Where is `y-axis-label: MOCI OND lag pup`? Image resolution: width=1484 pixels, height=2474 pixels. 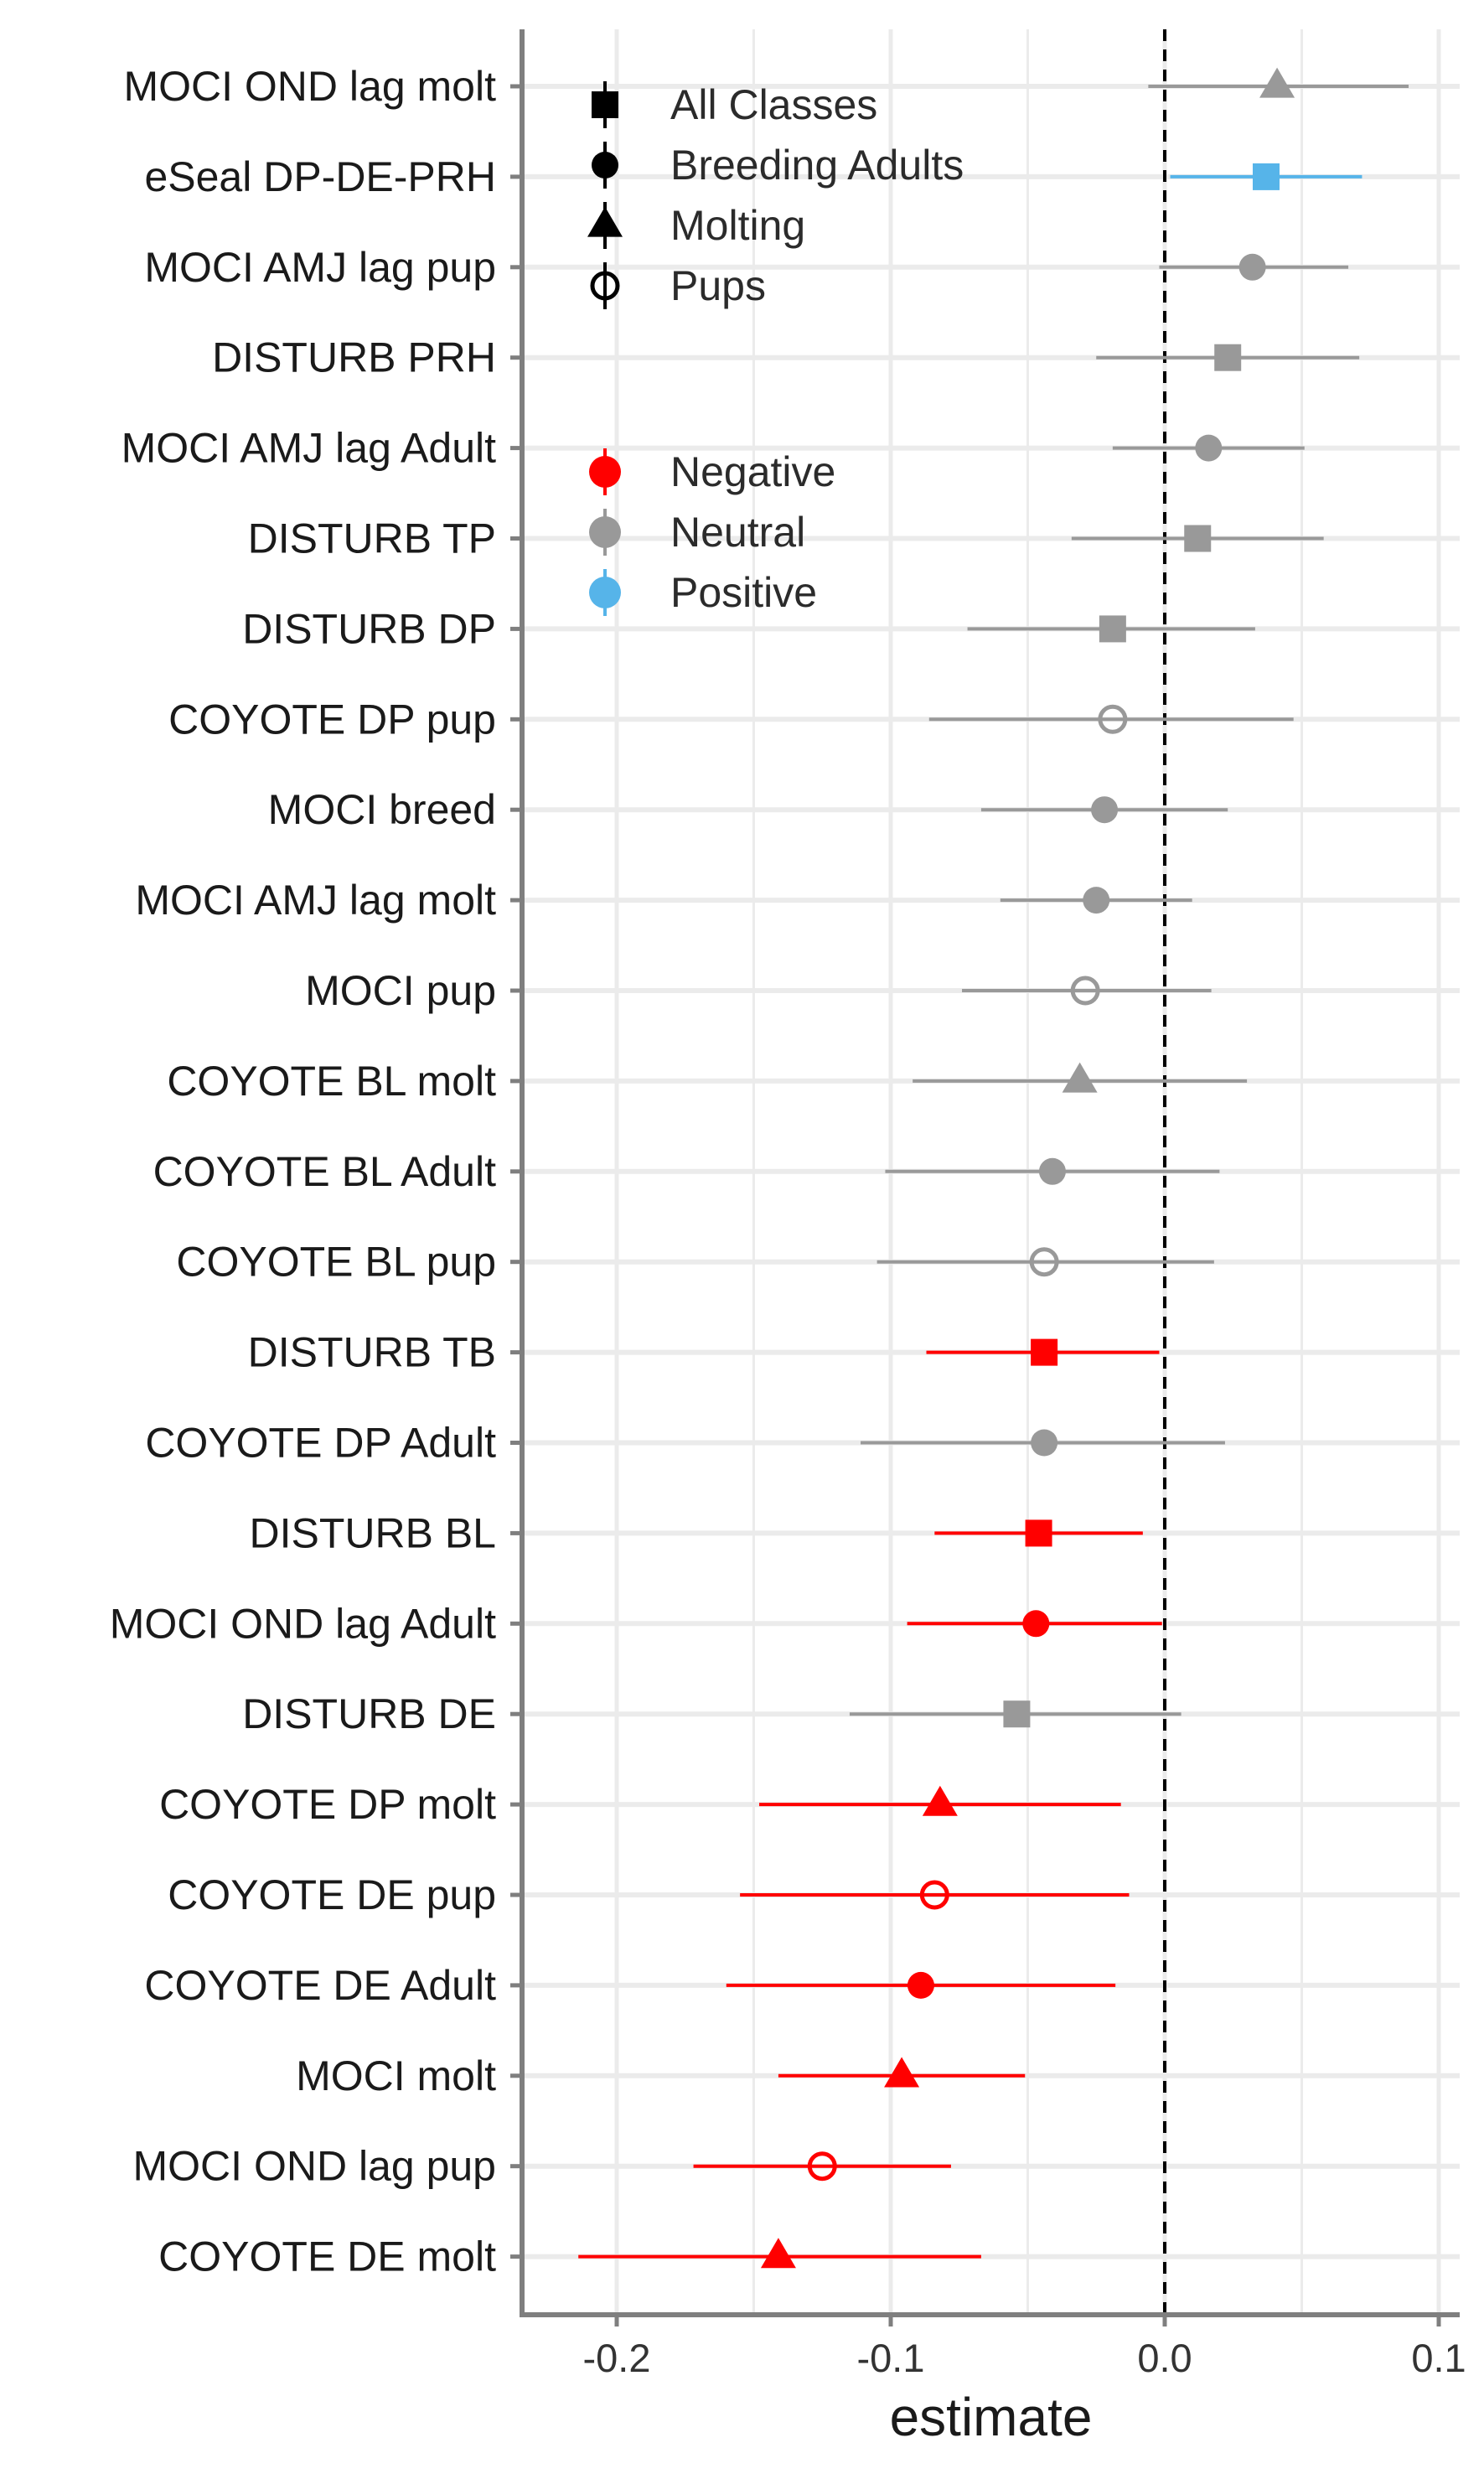
y-axis-label: MOCI OND lag pup is located at coordinates (314, 2167).